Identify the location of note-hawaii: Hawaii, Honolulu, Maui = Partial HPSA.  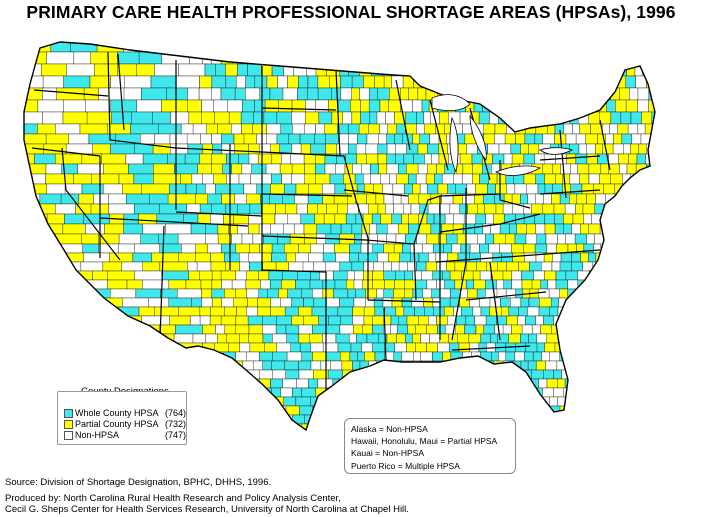
(424, 441).